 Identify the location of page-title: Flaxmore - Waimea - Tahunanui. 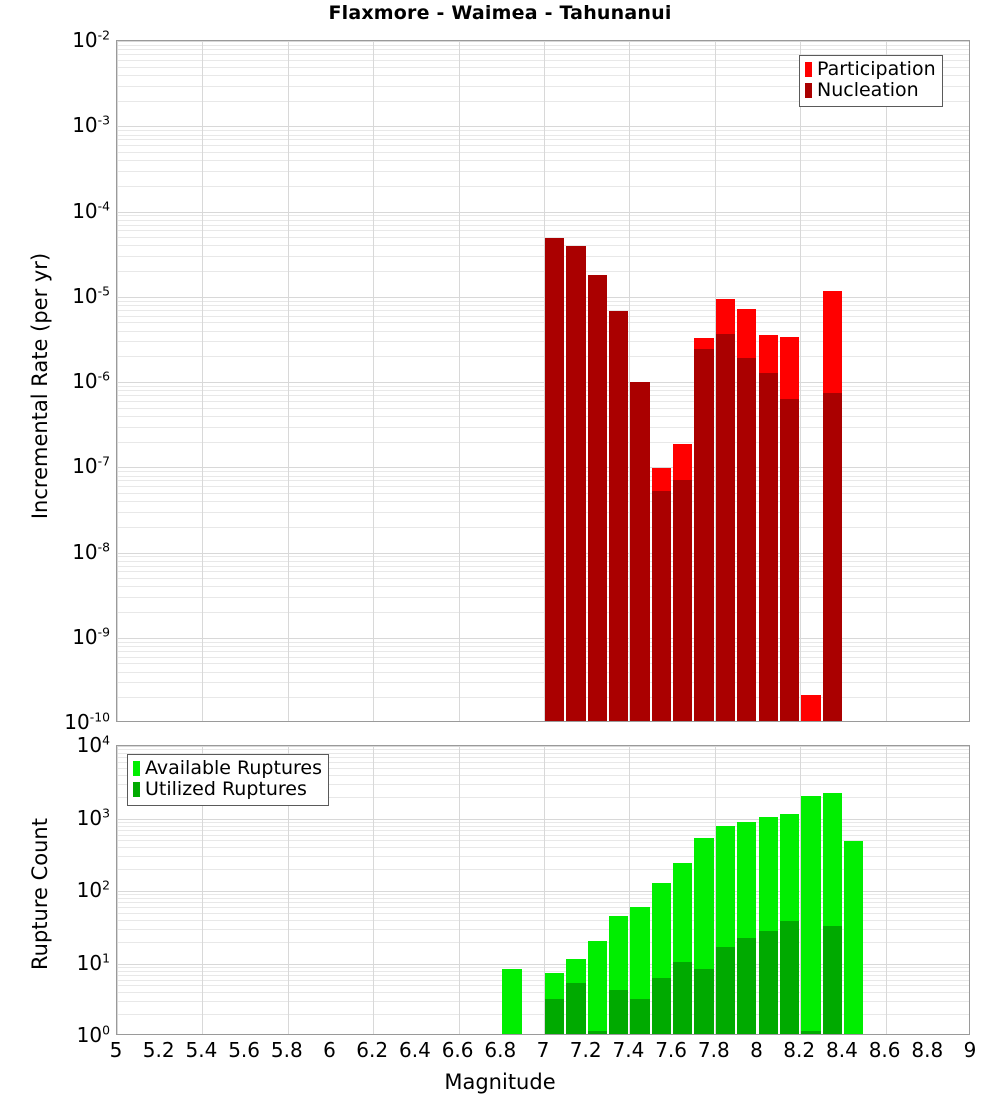
(500, 13).